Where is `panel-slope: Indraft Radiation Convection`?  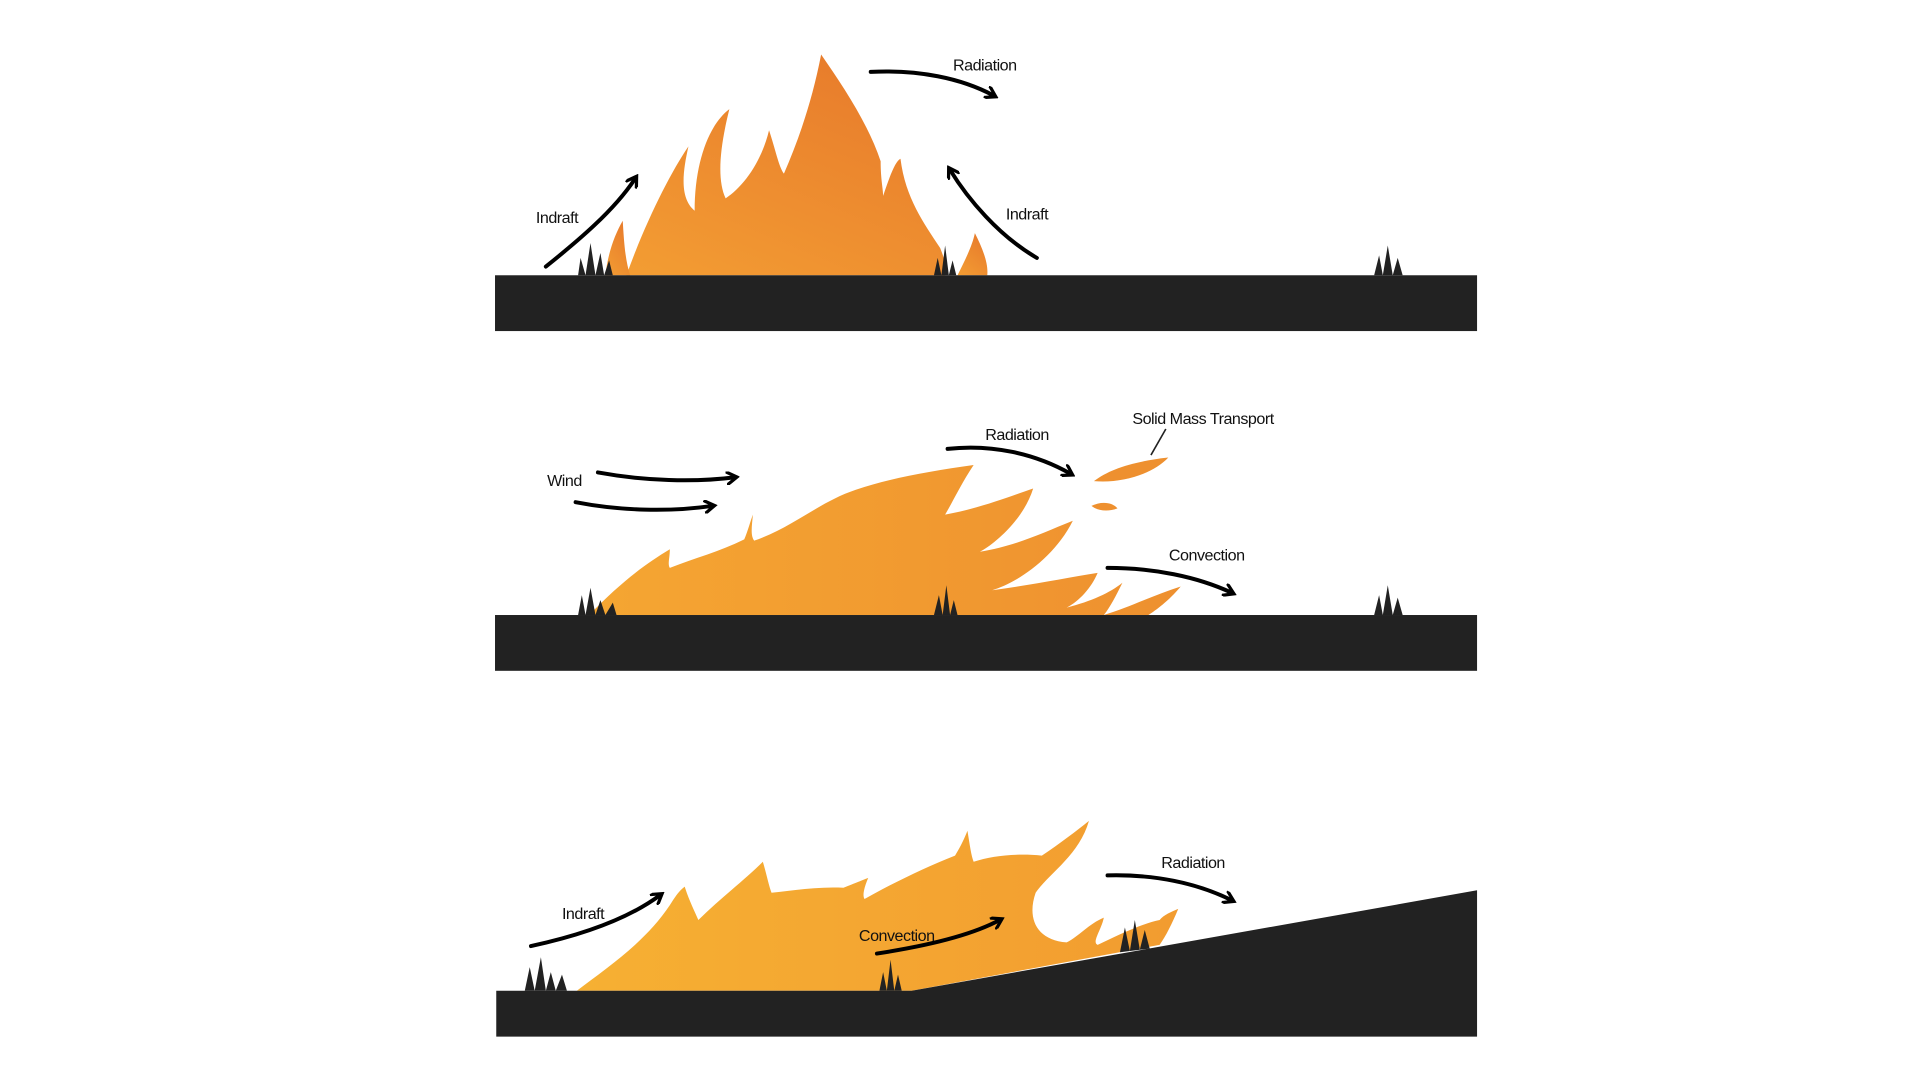 panel-slope: Indraft Radiation Convection is located at coordinates (987, 928).